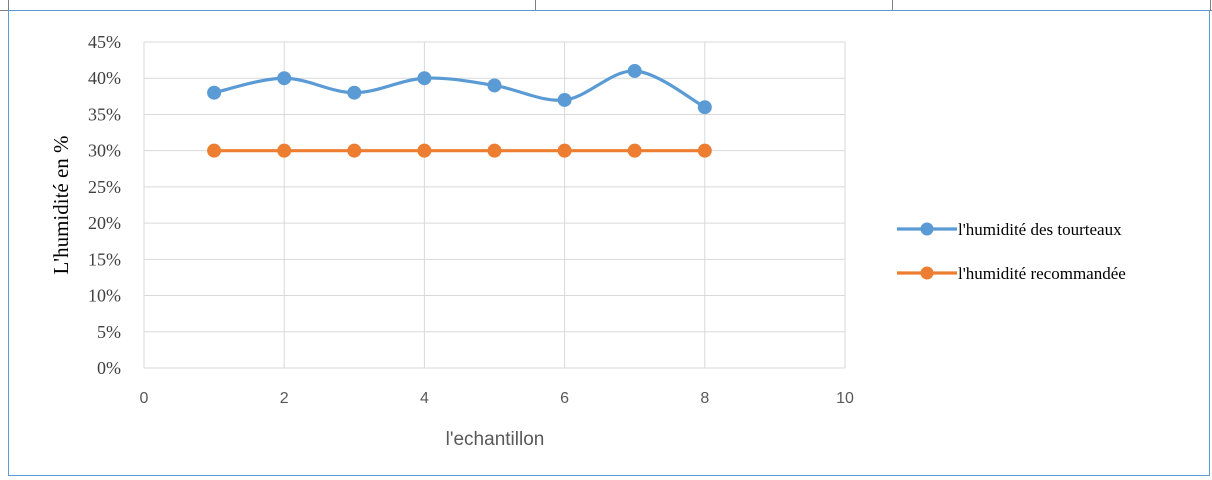 The height and width of the screenshot is (480, 1212). I want to click on y-tick-label: 5%, so click(109, 332).